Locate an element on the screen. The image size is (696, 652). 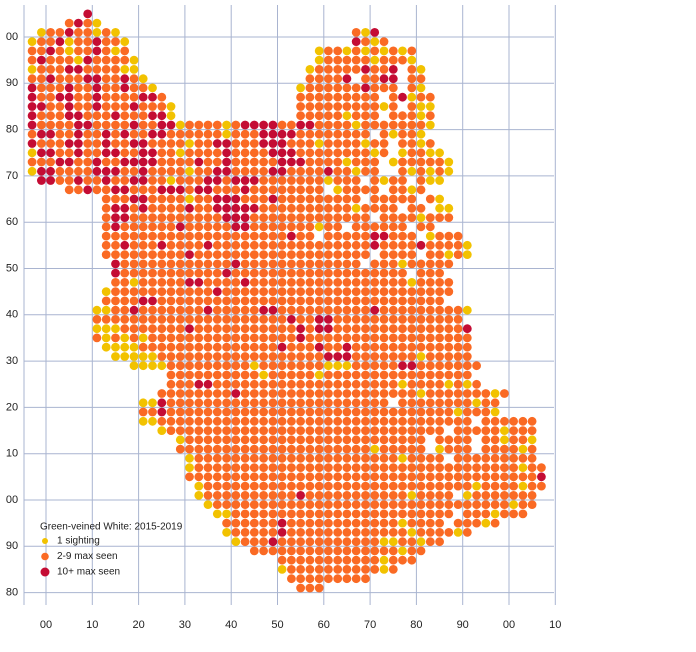
x-label: 30 is located at coordinates (185, 625).